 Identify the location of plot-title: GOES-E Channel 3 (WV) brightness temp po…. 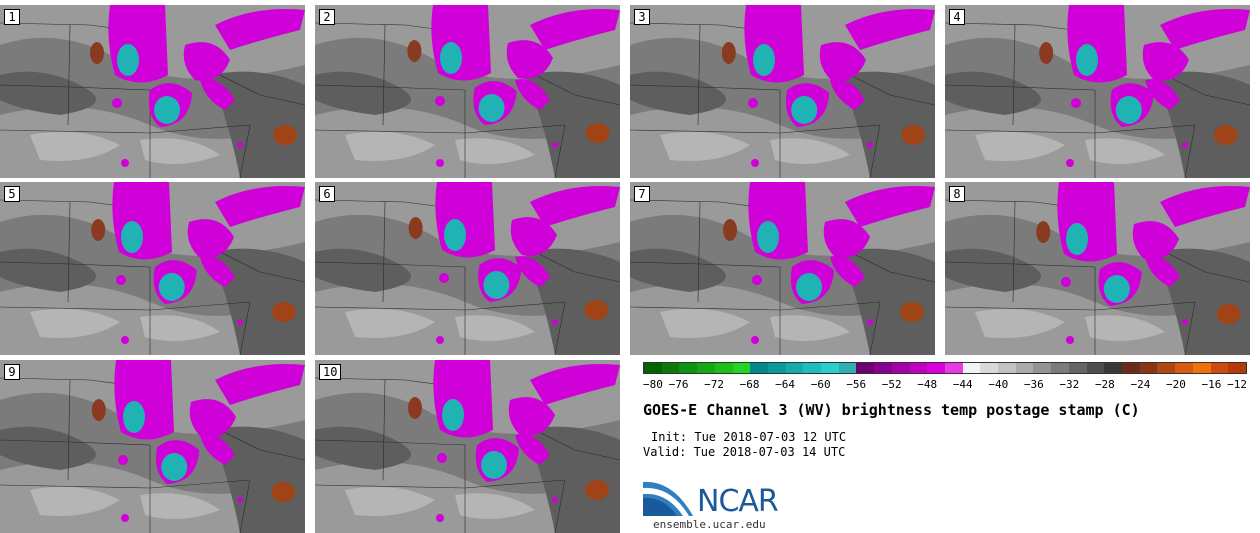
(891, 410).